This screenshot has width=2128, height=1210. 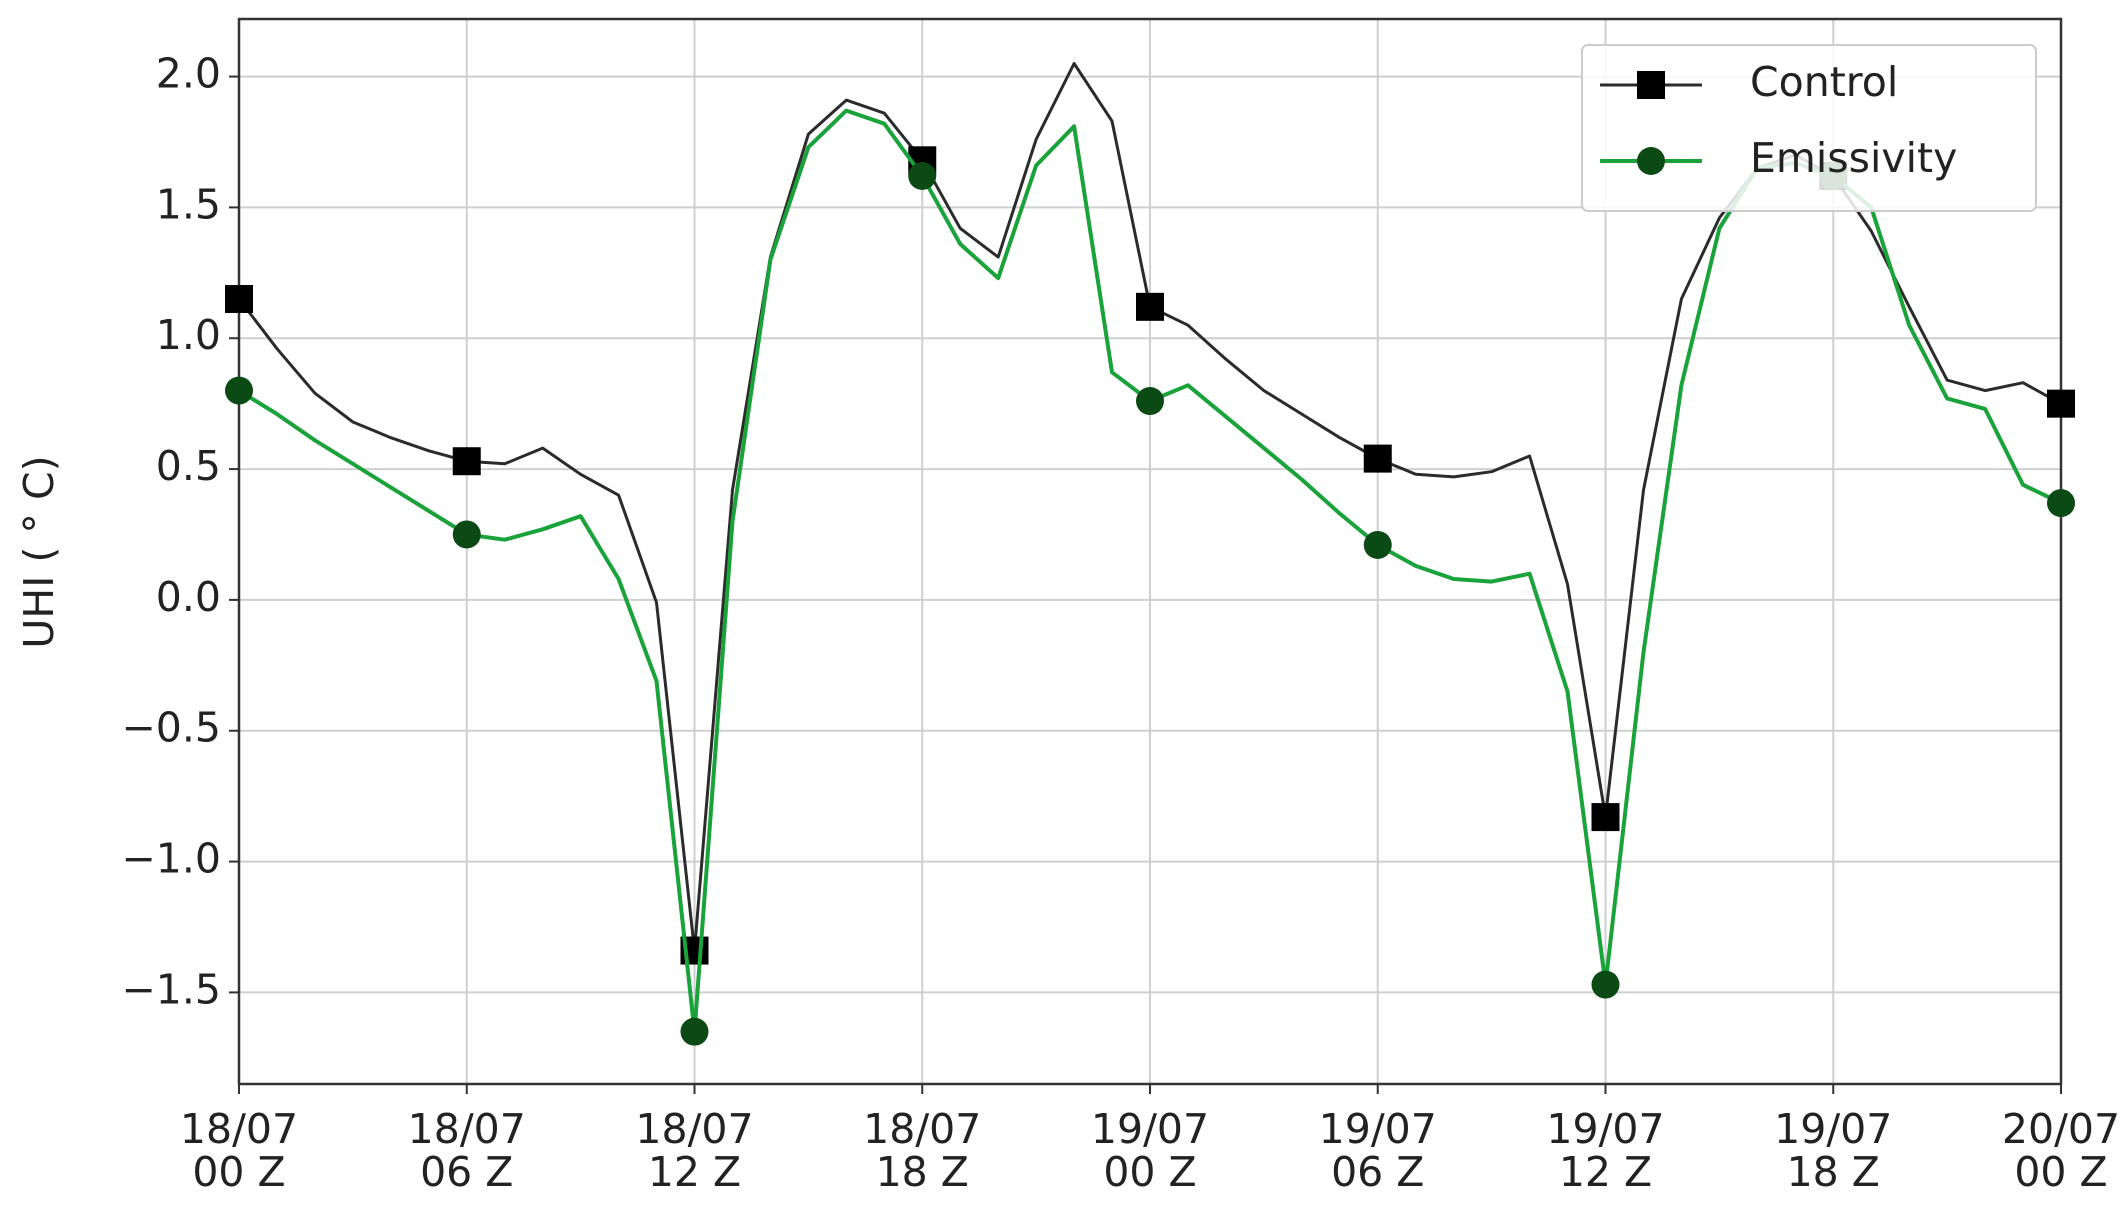 I want to click on x-tick-label: 20/07 00 Z, so click(x=2061, y=1150).